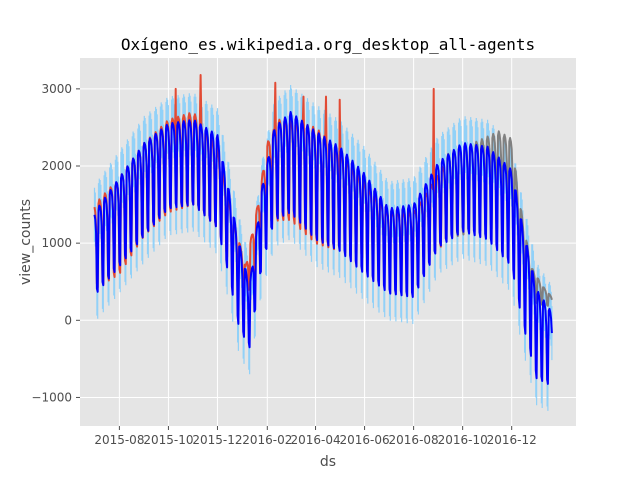 Image resolution: width=640 pixels, height=480 pixels. I want to click on y-axis-ticks: −1000 0 1000 2000 3000, so click(55, 243).